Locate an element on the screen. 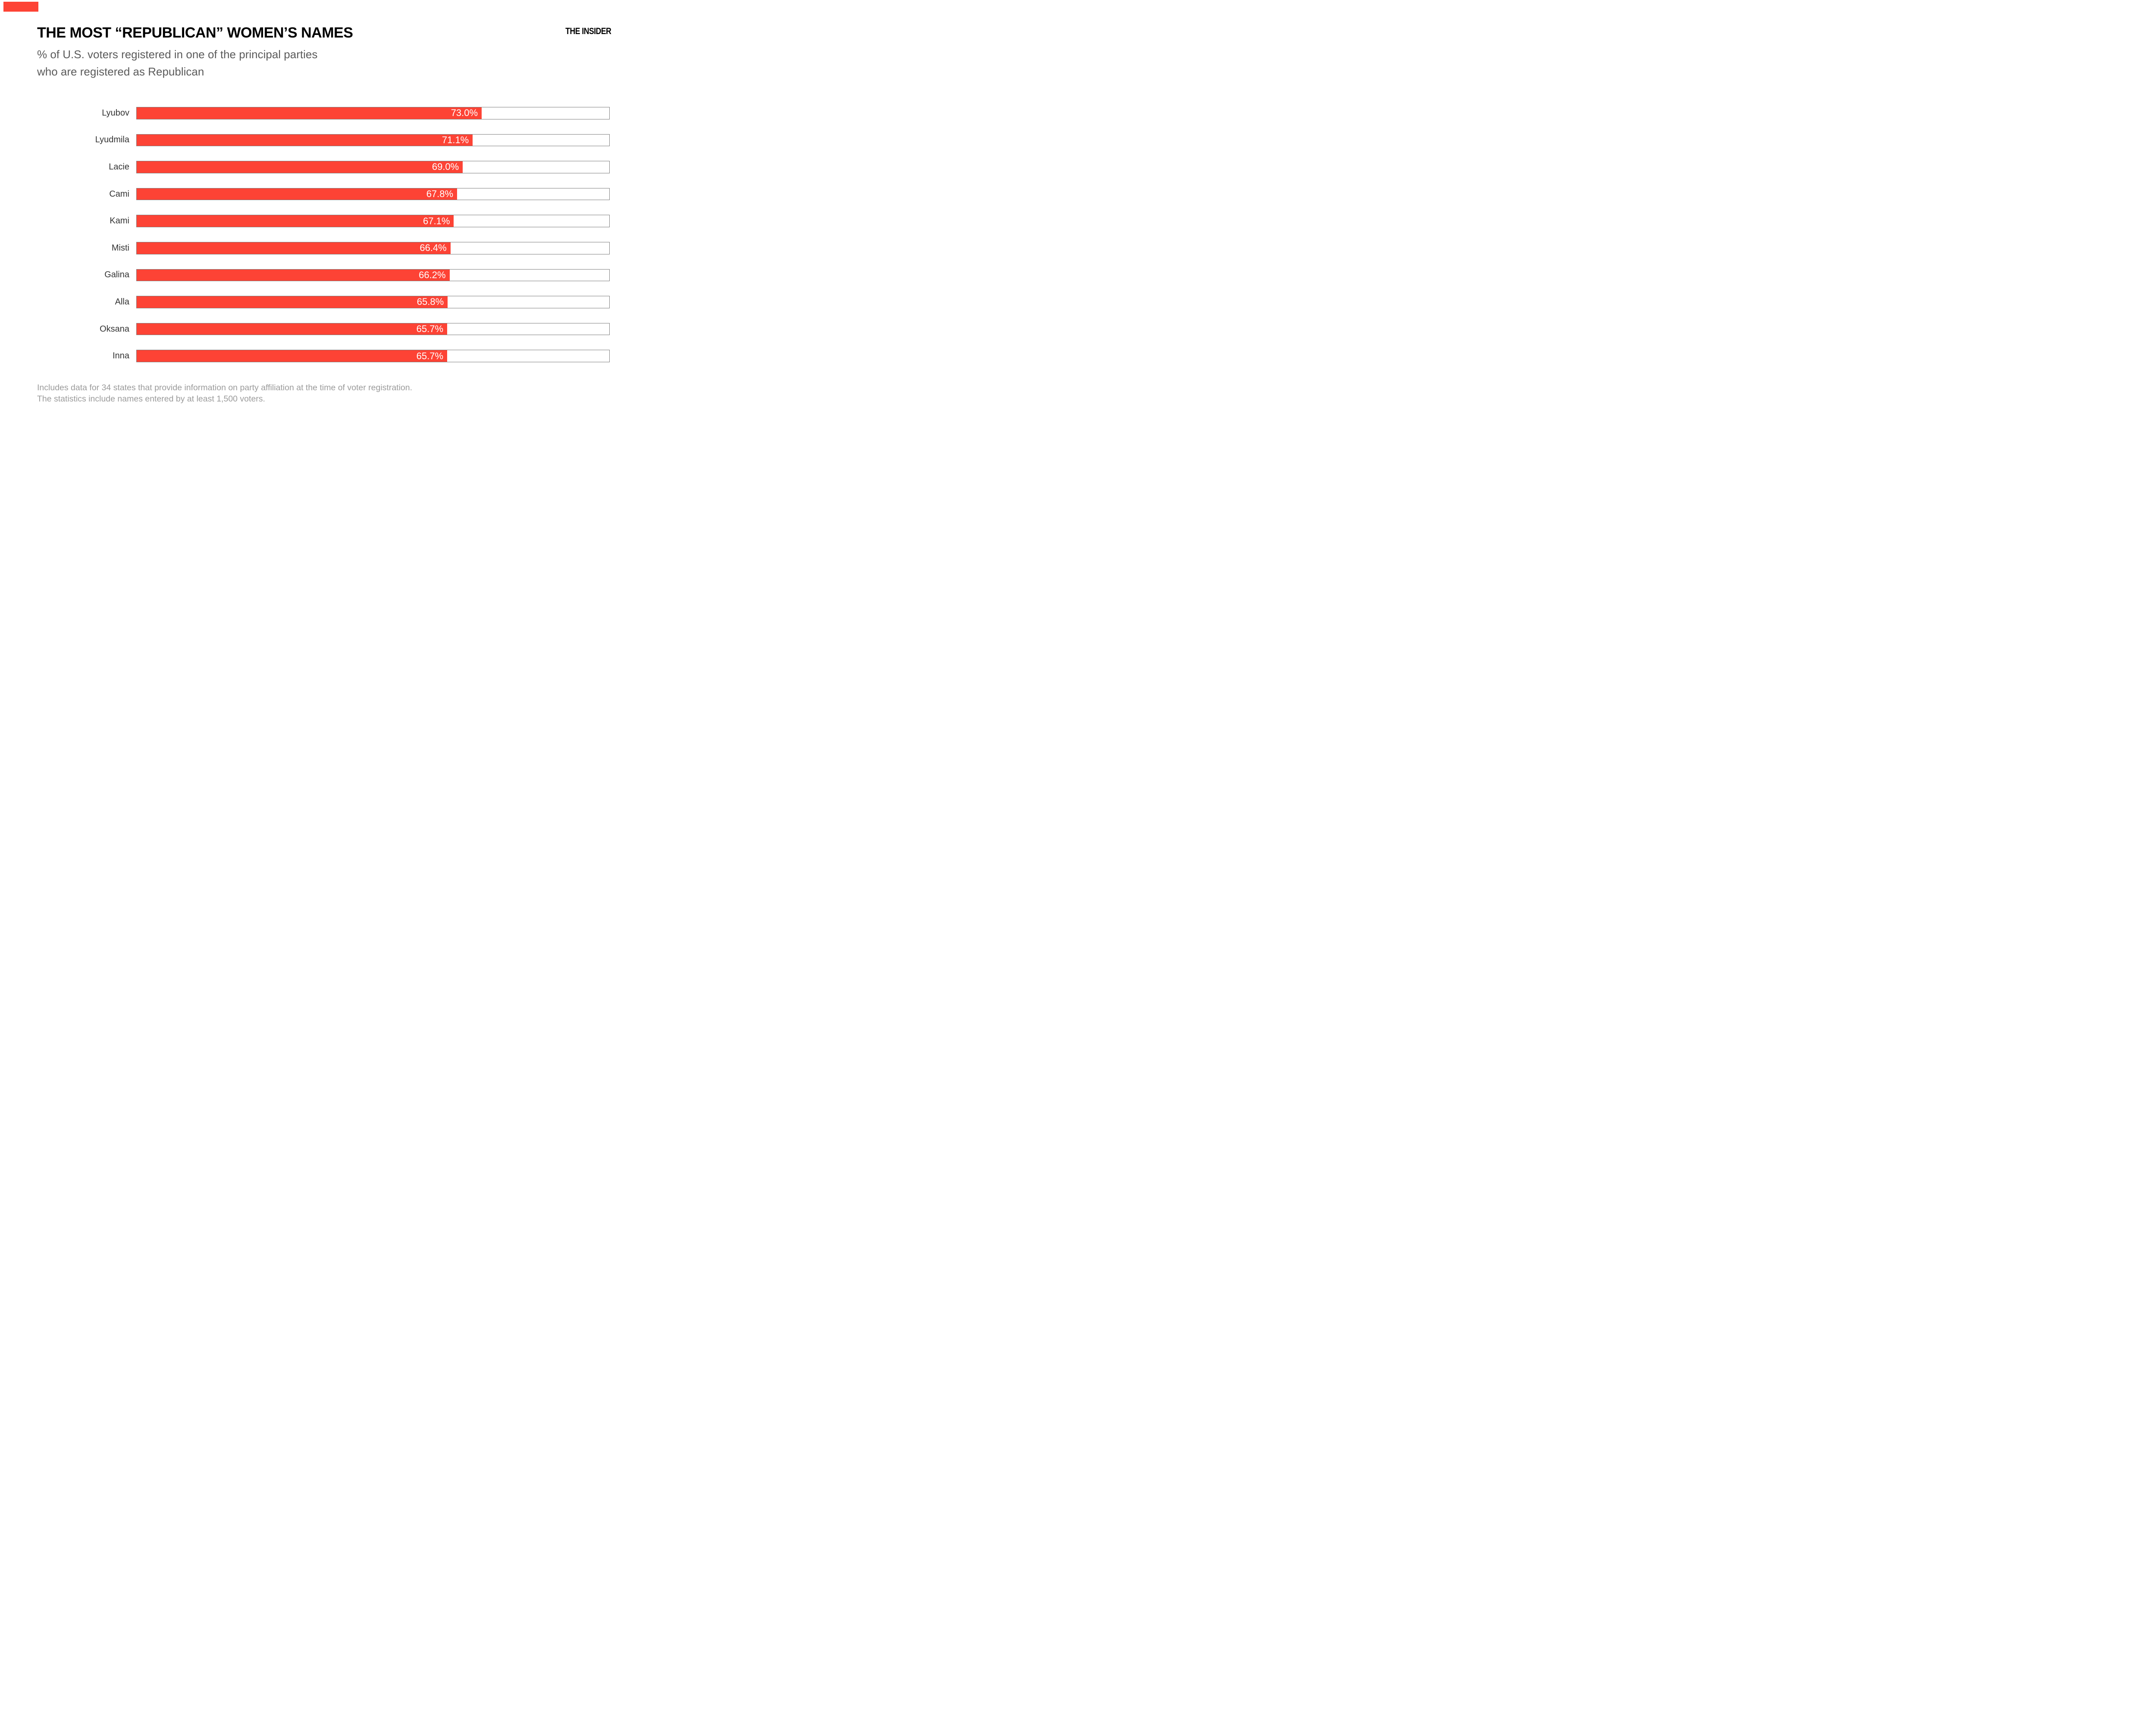 Image resolution: width=2156 pixels, height=1725 pixels. bar-fill: 73.0% is located at coordinates (309, 113).